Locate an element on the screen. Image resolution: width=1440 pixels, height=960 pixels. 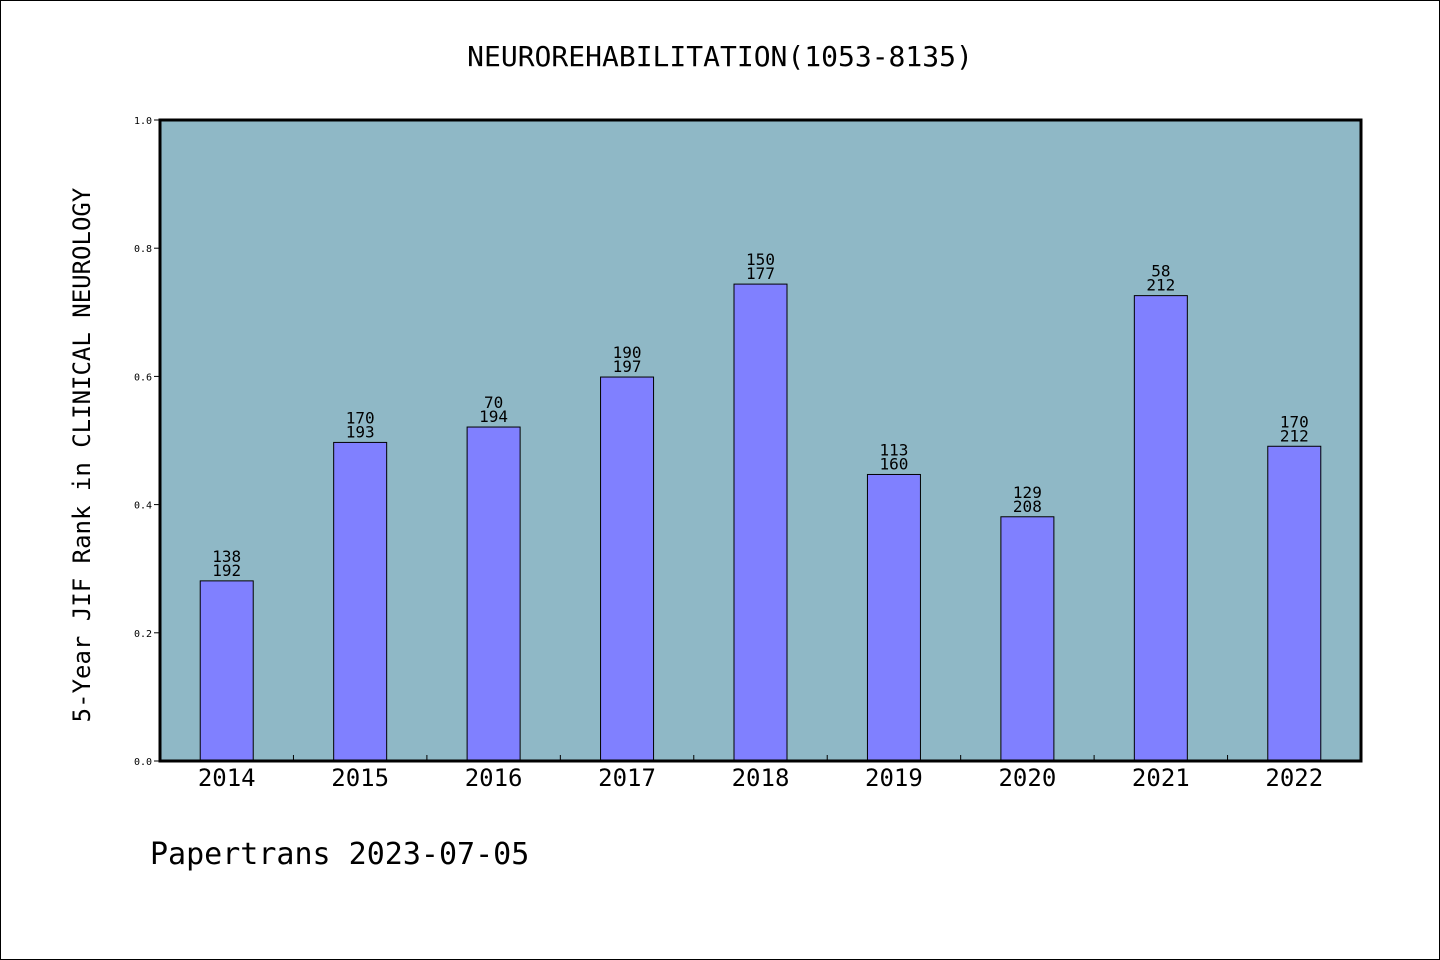
data-label-total: 194 is located at coordinates (493, 416).